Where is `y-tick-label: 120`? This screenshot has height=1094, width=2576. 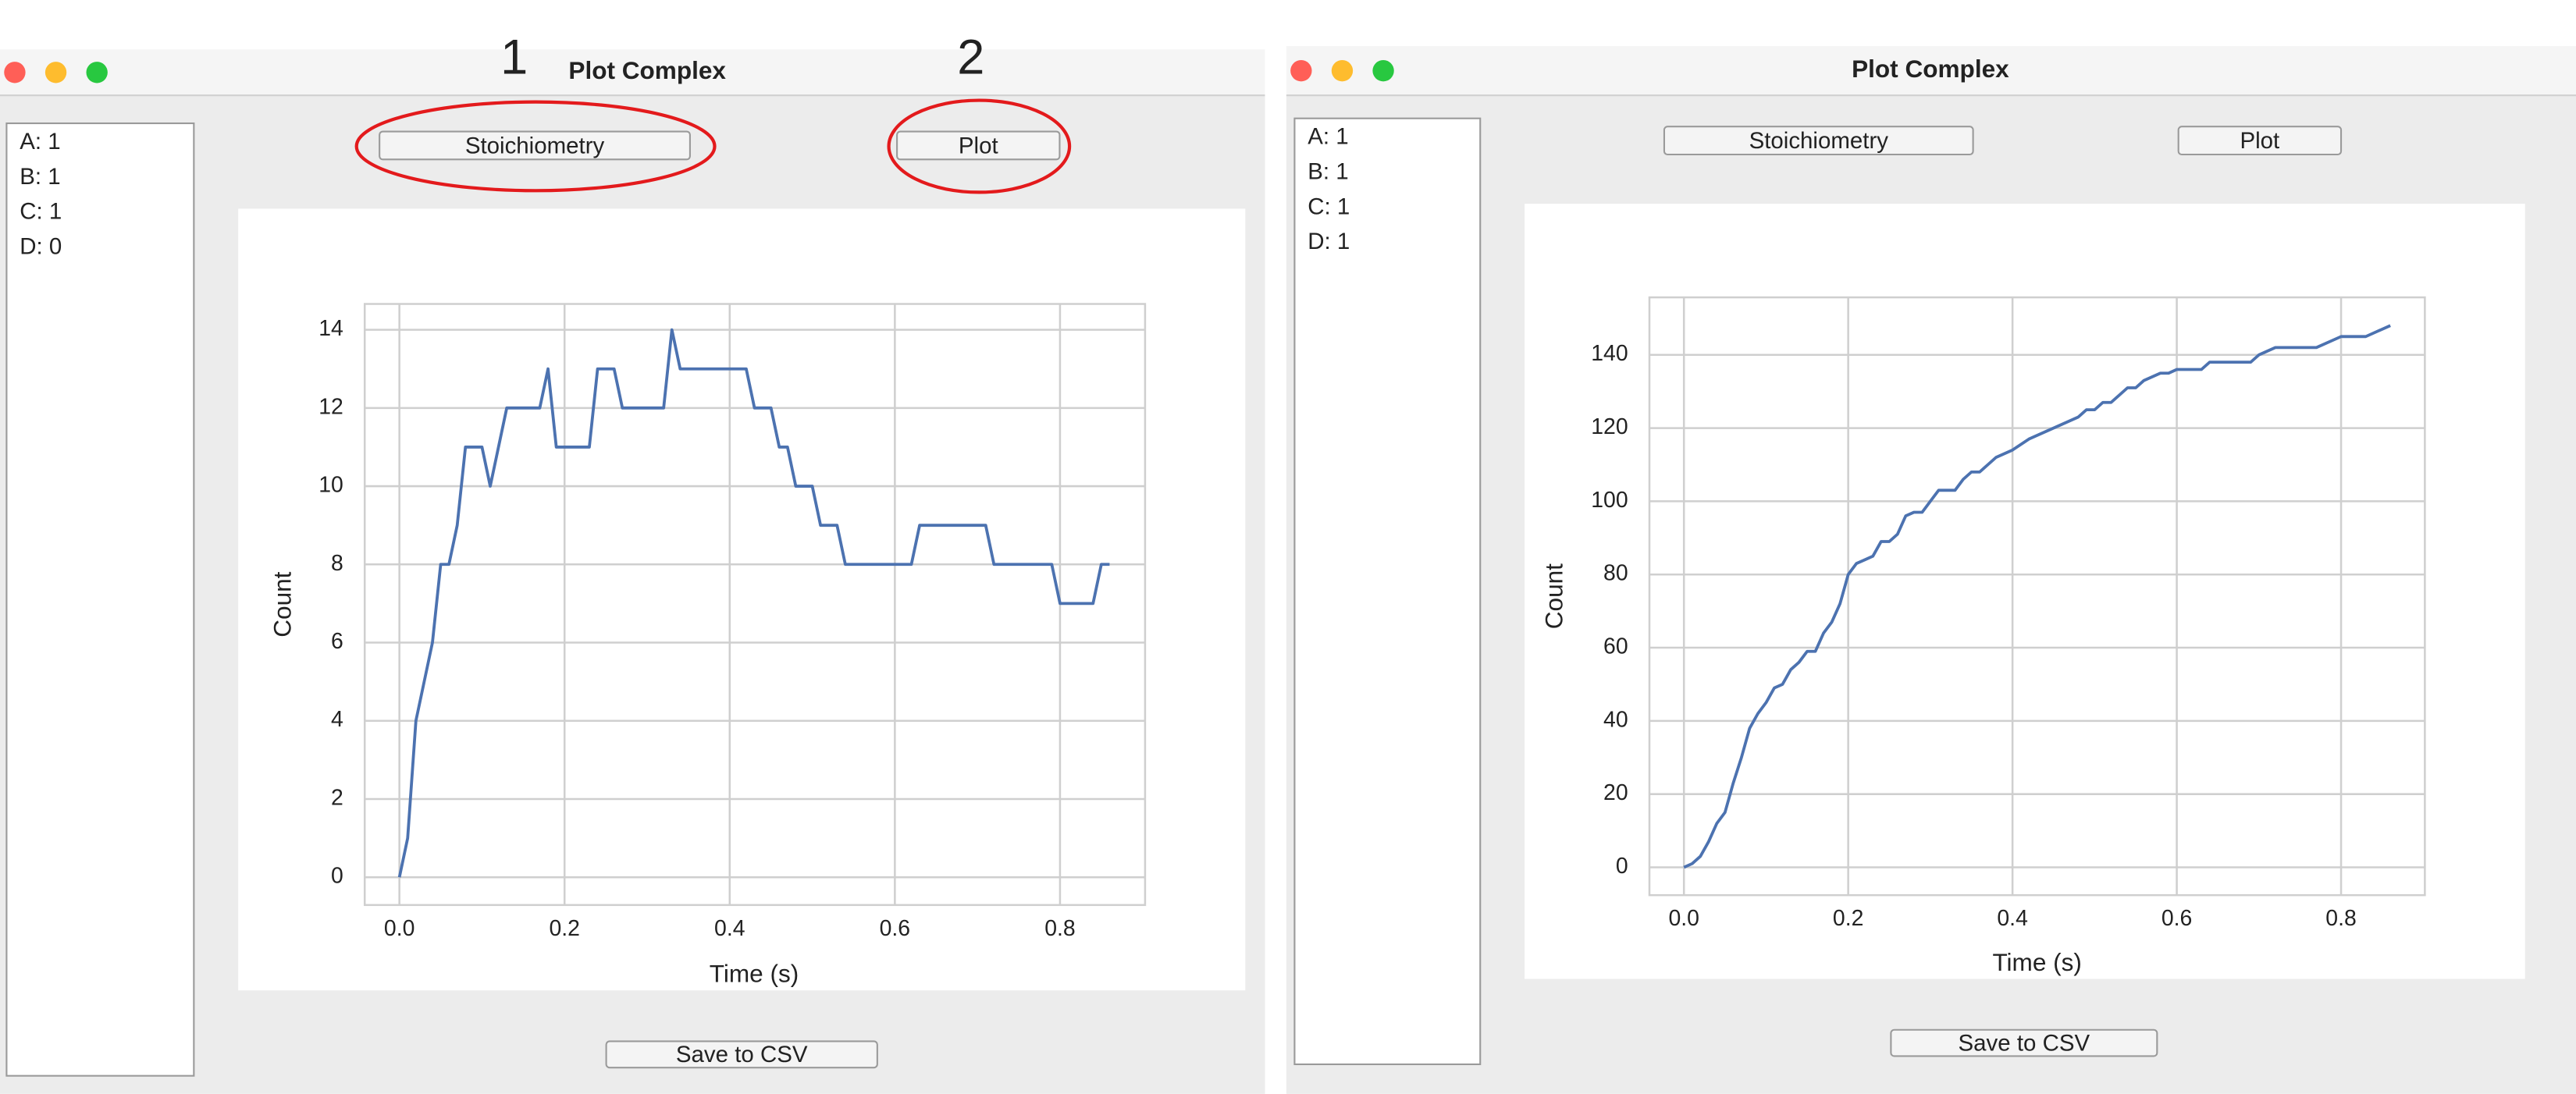 y-tick-label: 120 is located at coordinates (1609, 426).